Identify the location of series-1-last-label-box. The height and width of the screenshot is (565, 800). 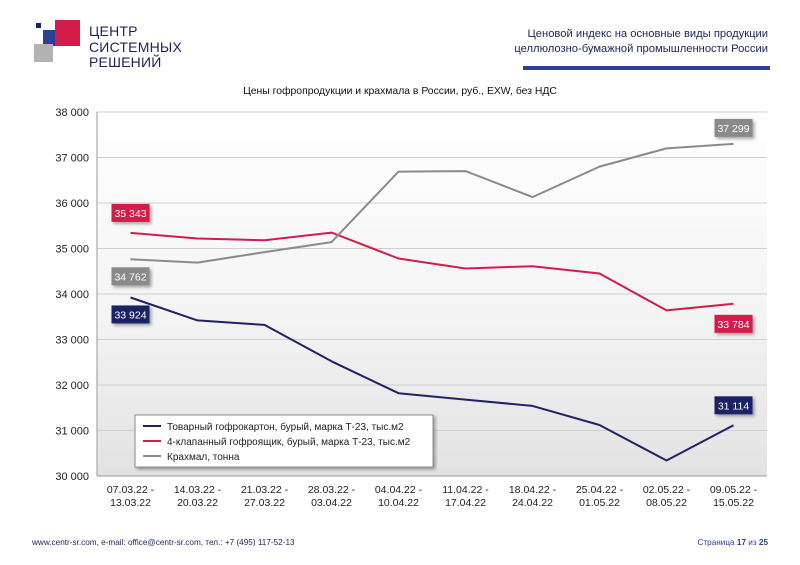
(733, 405).